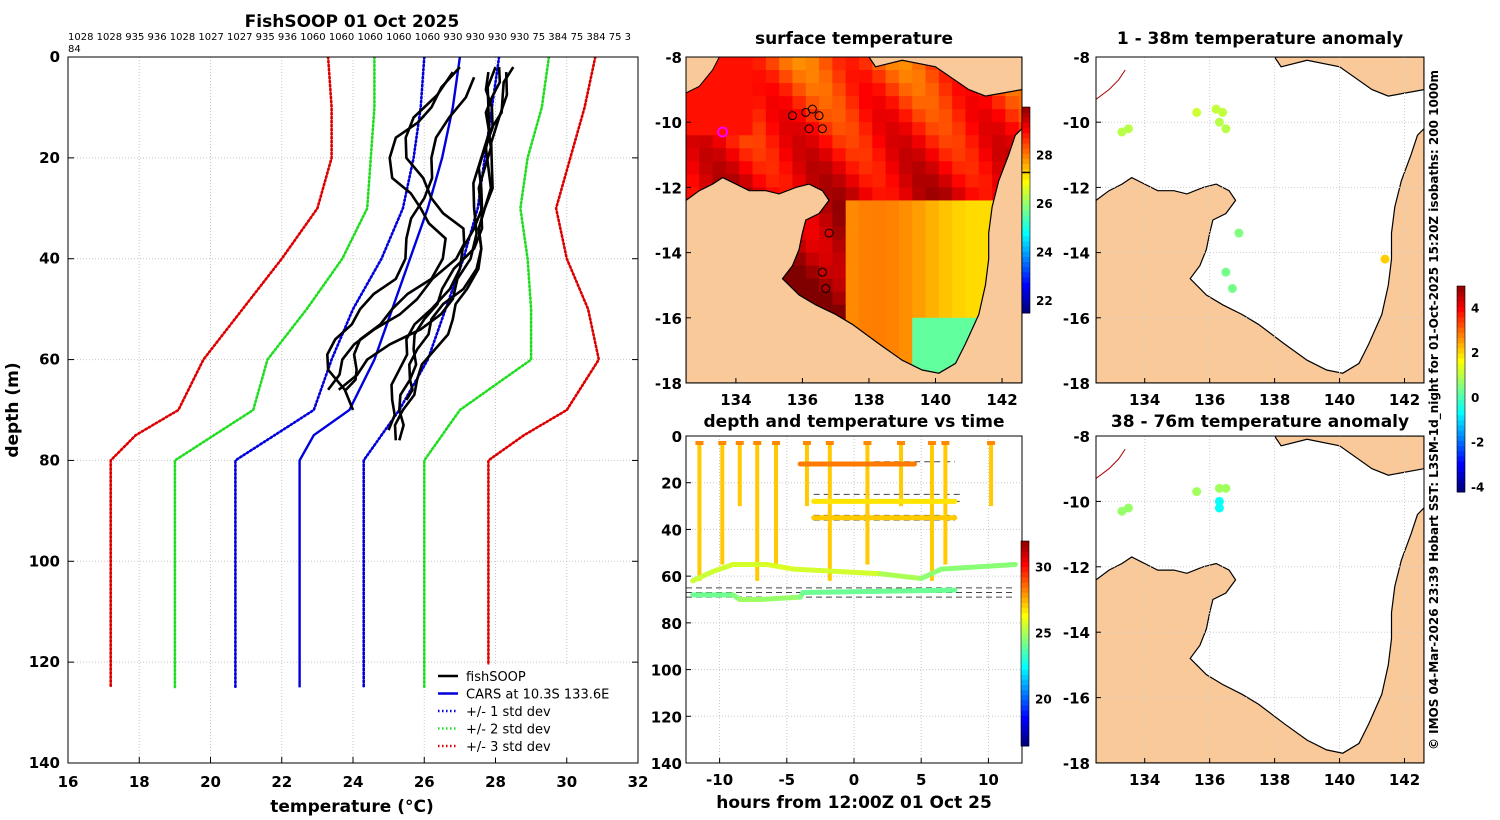 The image size is (1500, 820). I want to click on sst-y-tick-label: -16, so click(668, 319).